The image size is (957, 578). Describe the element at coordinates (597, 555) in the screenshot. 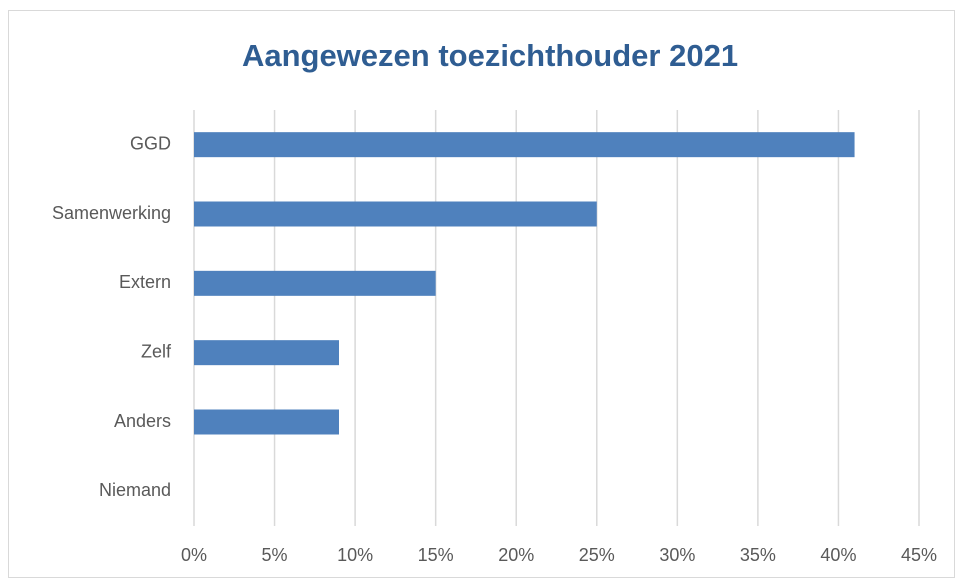

I see `x-tick-label: 25%` at that location.